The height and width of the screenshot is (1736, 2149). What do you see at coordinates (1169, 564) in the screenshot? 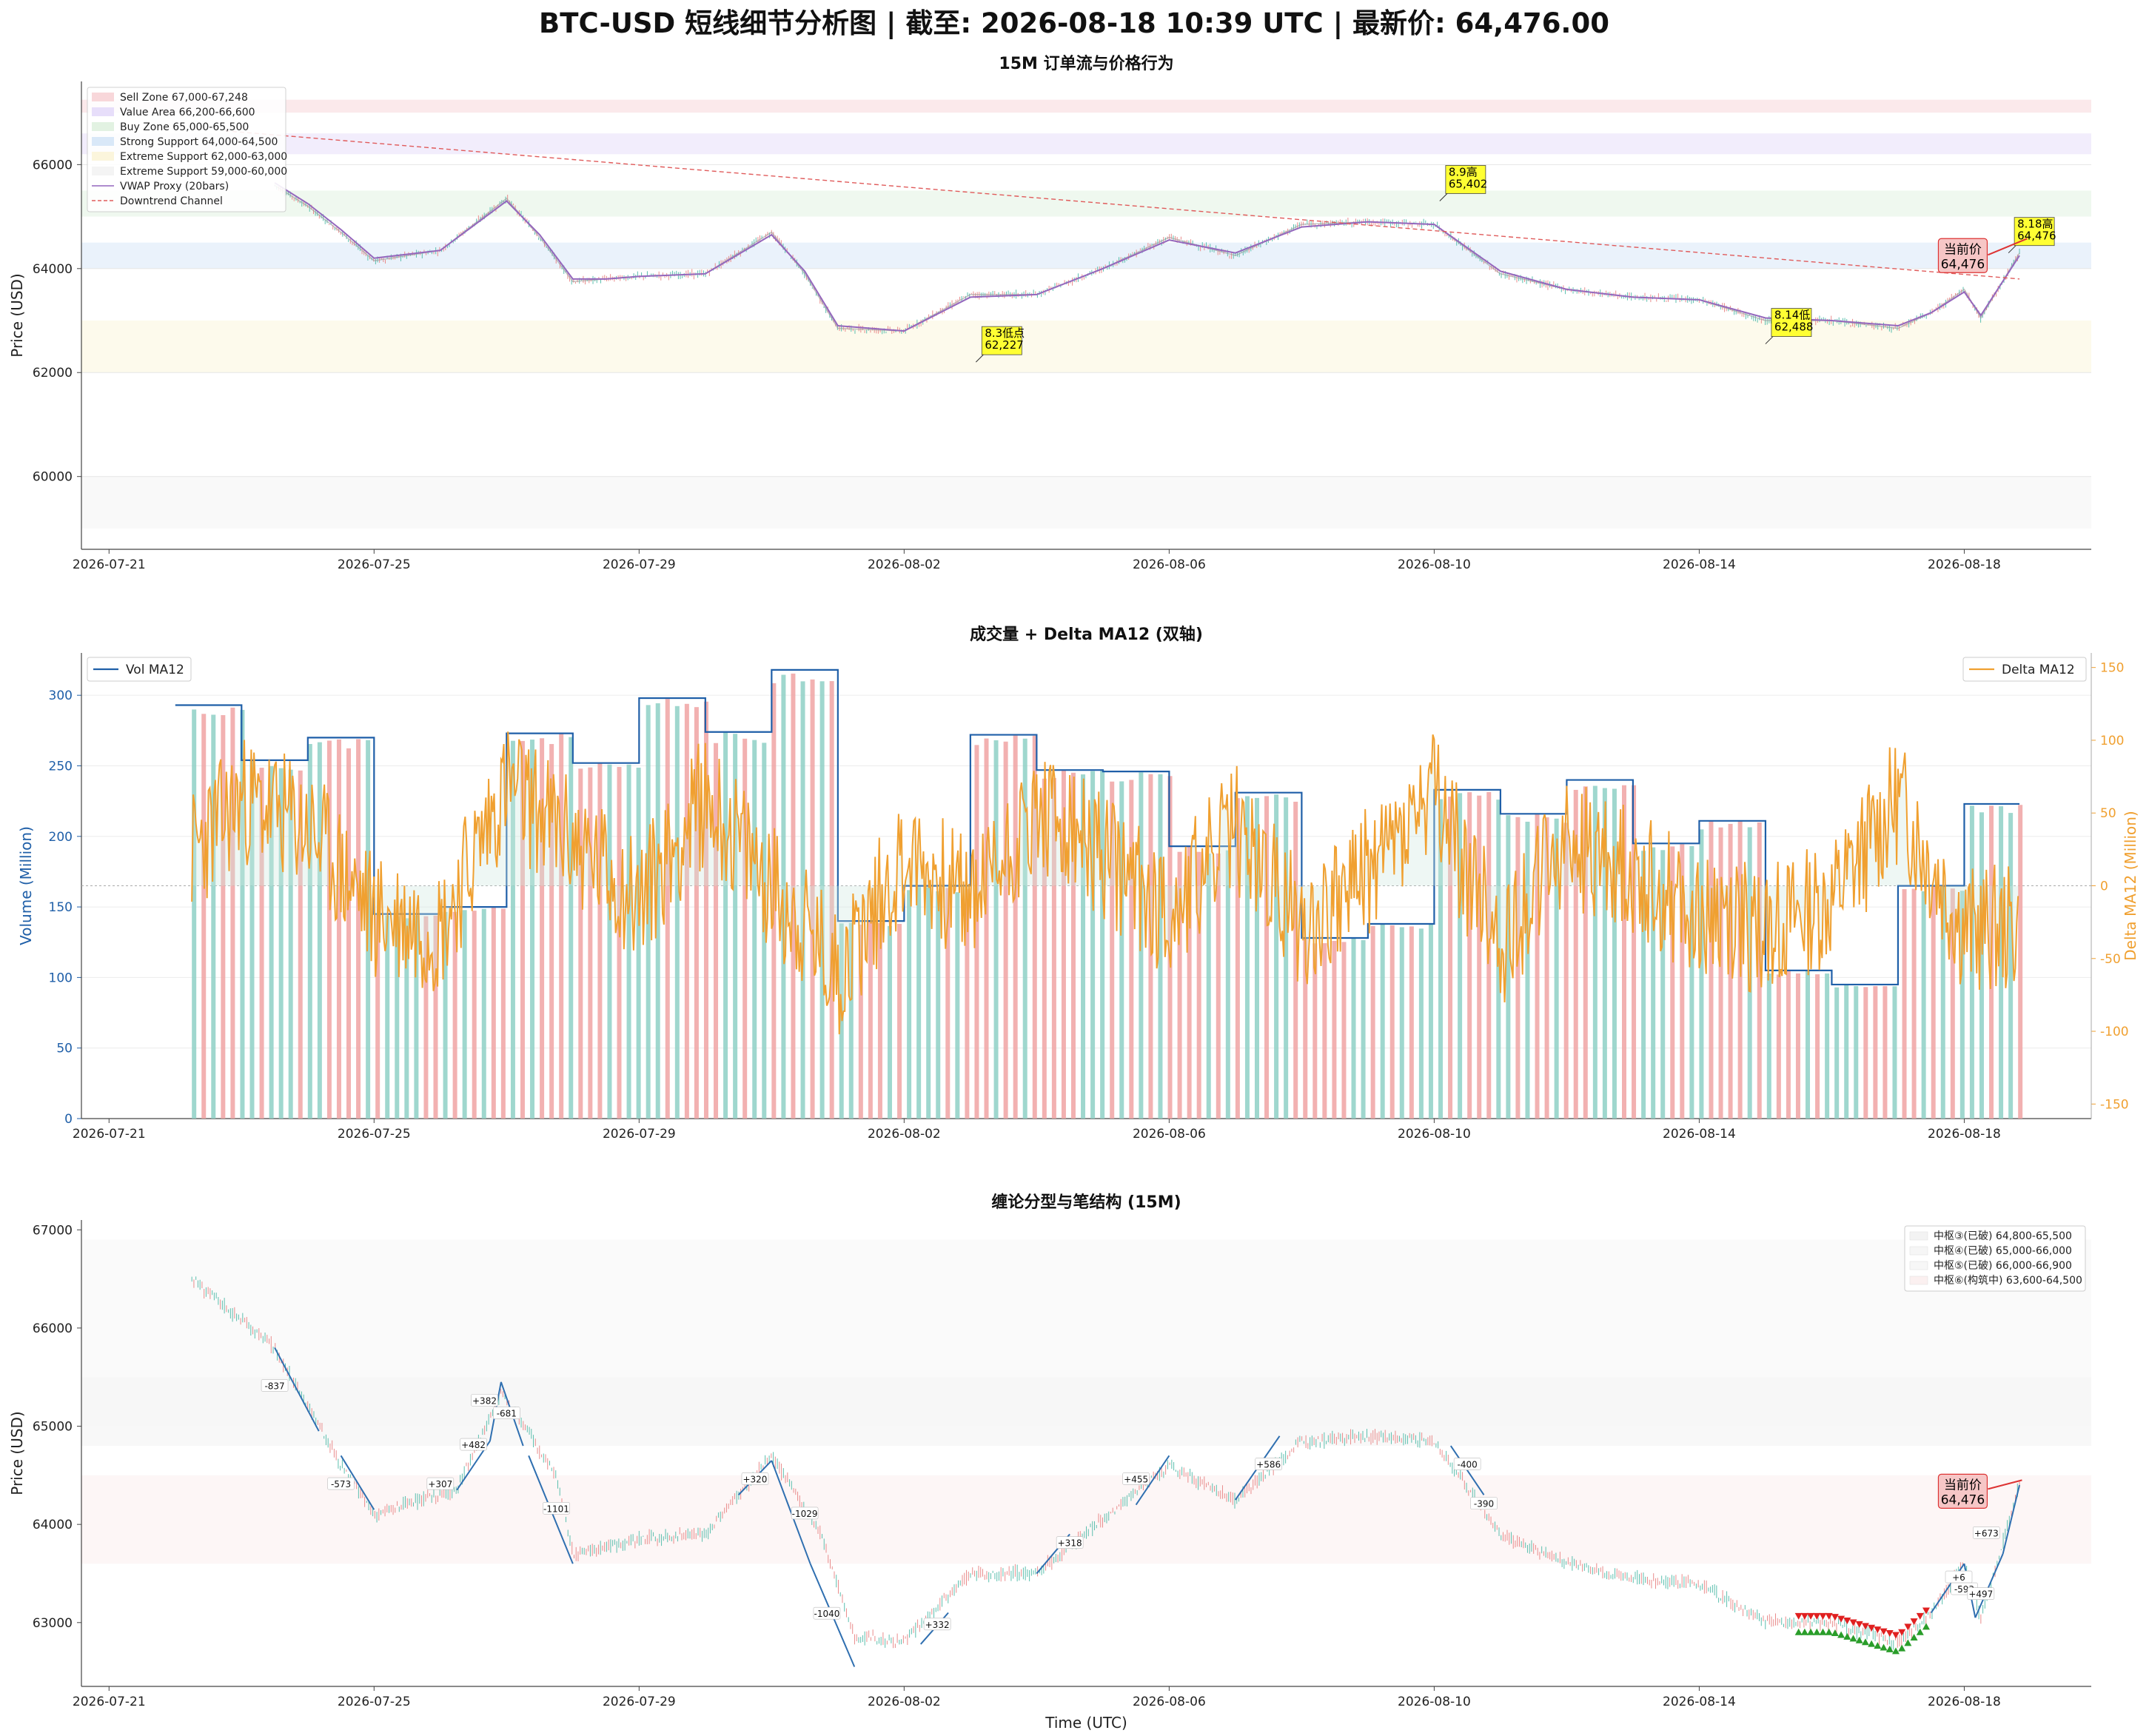
I see `price-xtick-label: 2026-08-06` at bounding box center [1169, 564].